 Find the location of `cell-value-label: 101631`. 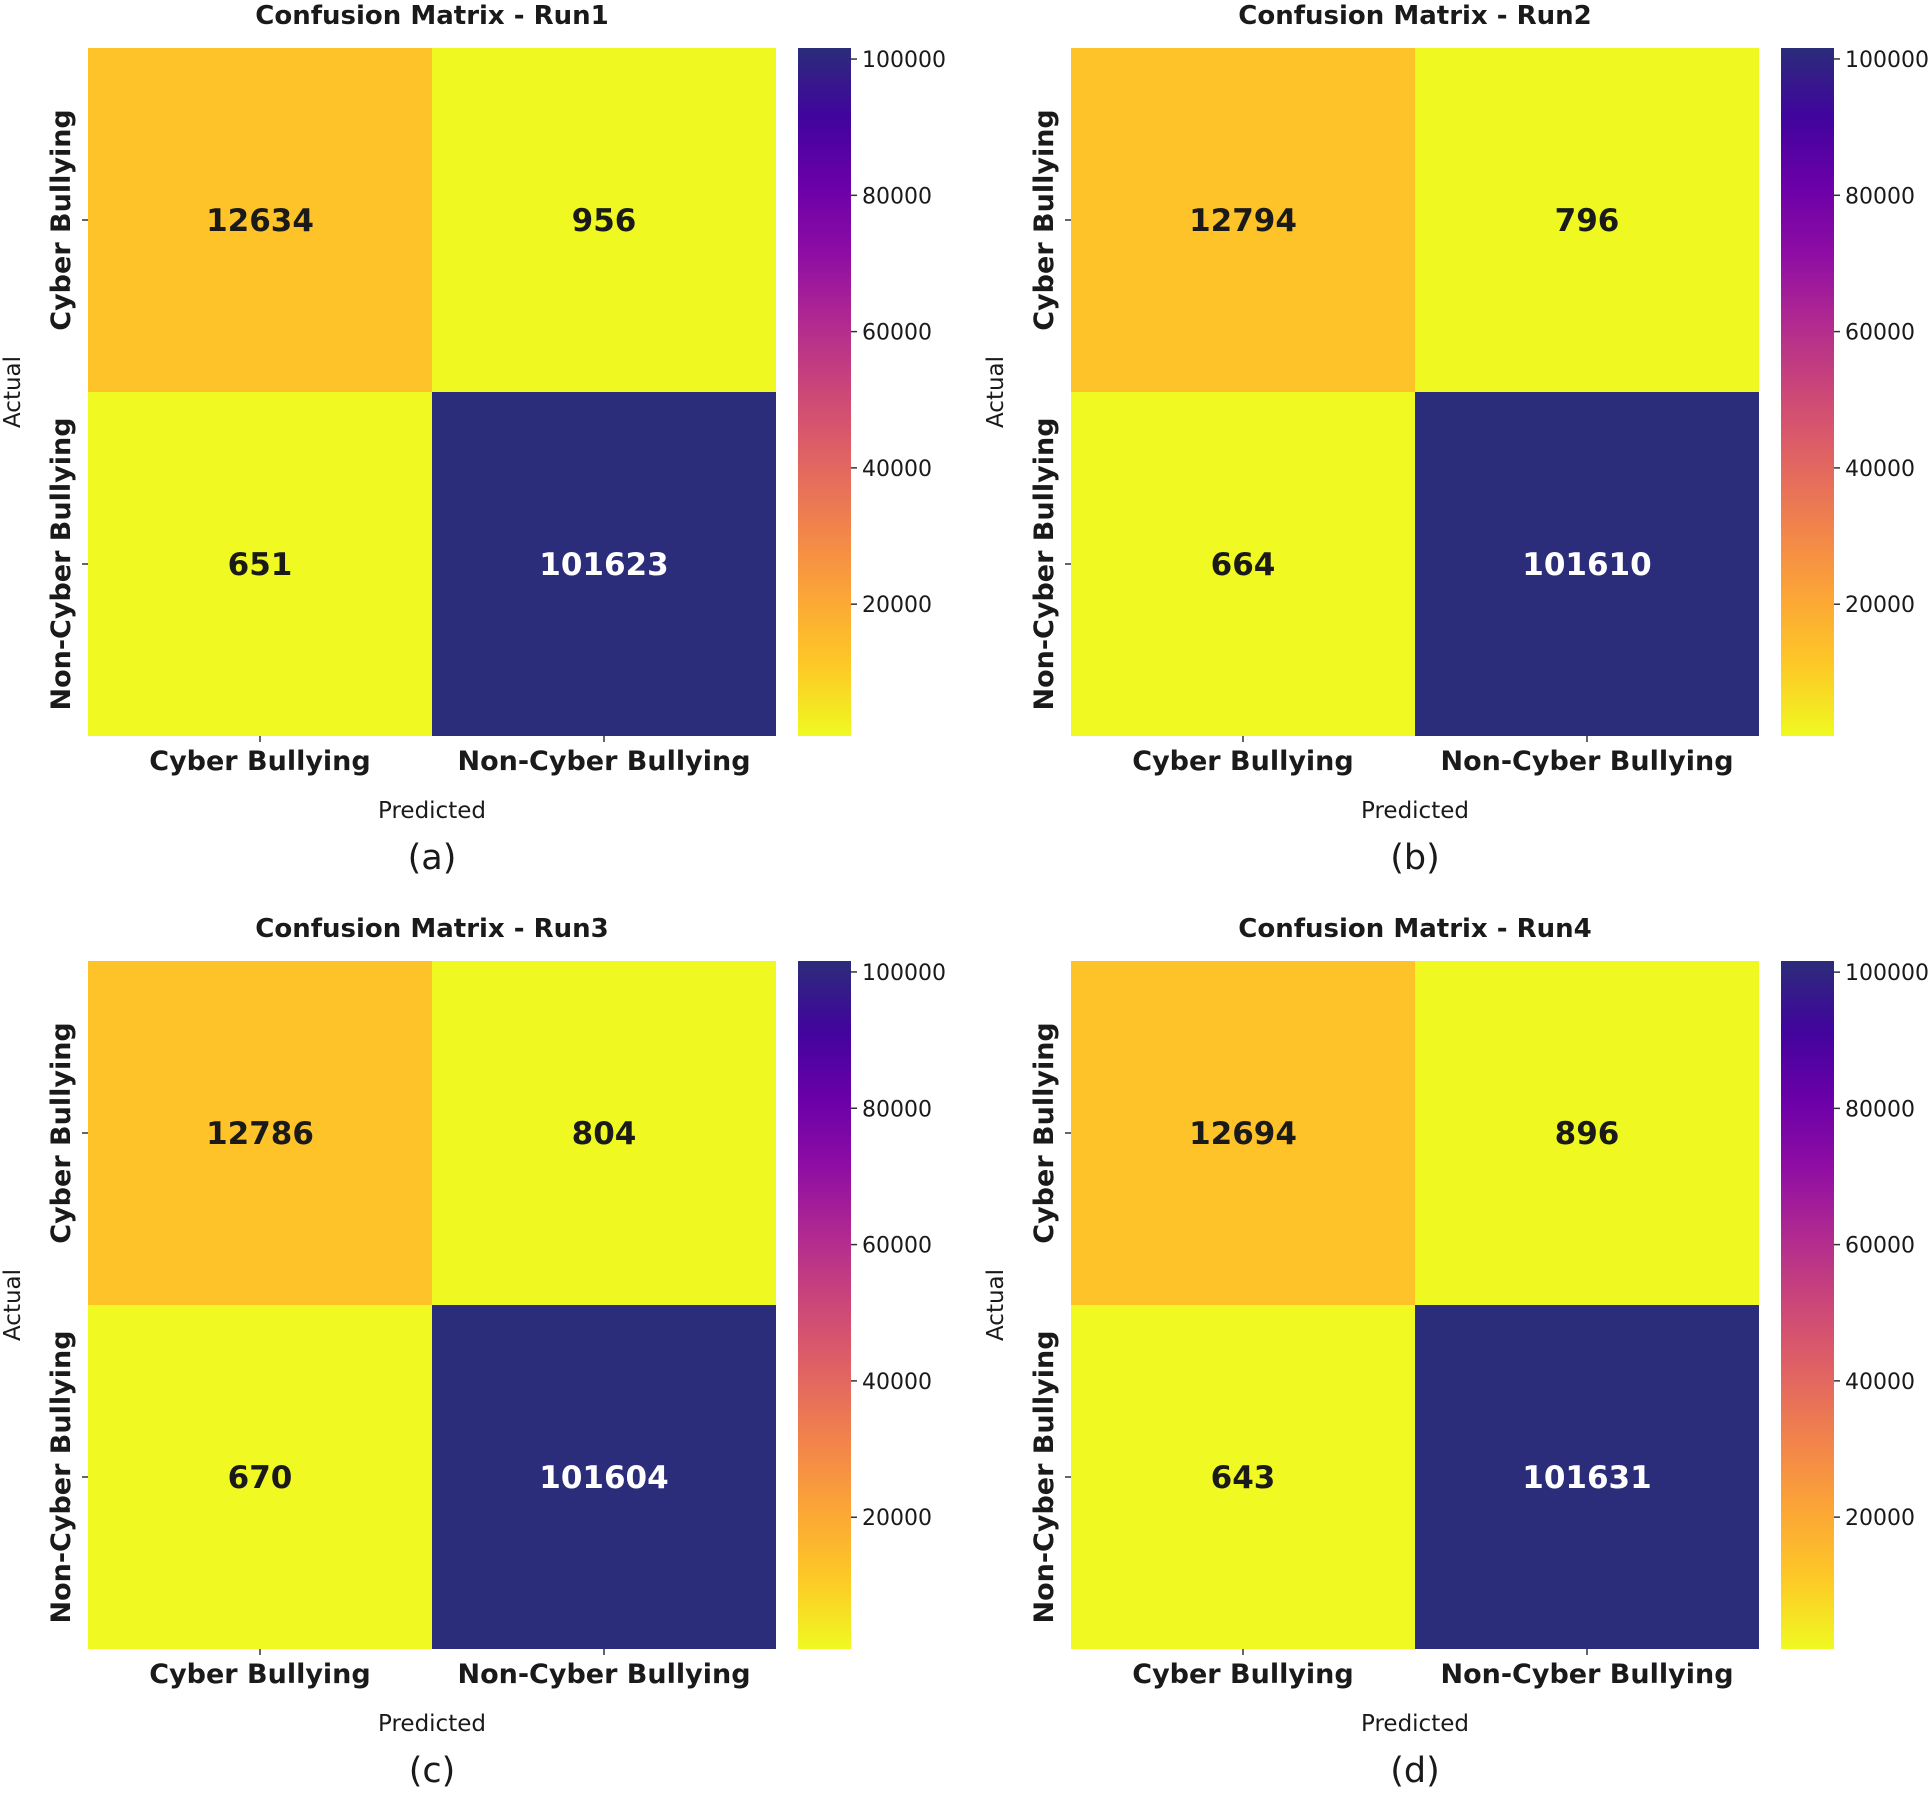

cell-value-label: 101631 is located at coordinates (1586, 1478).